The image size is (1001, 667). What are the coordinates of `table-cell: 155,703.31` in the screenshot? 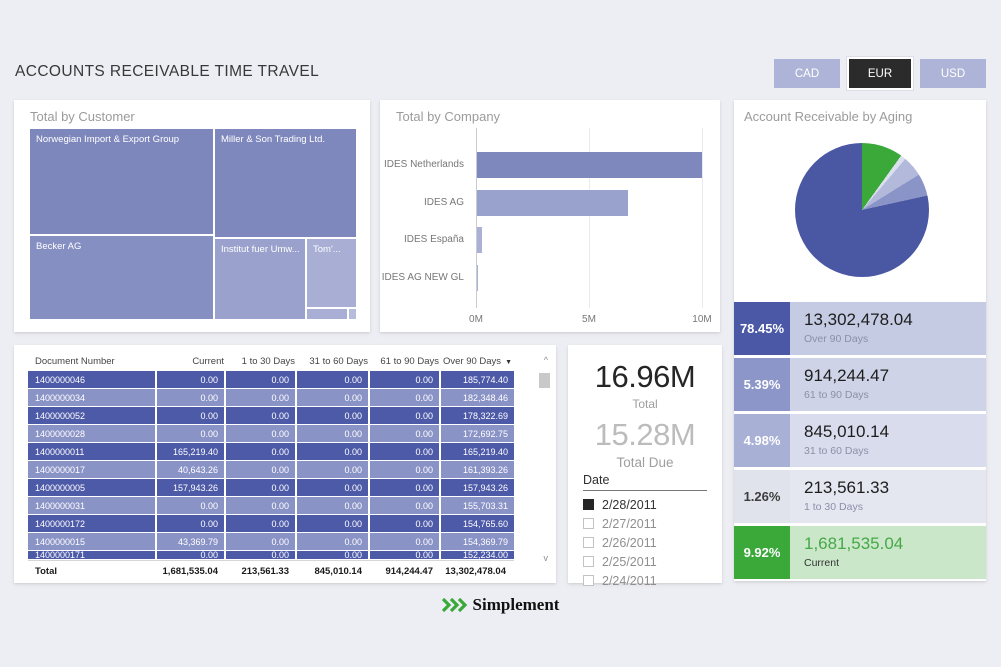 It's located at (477, 505).